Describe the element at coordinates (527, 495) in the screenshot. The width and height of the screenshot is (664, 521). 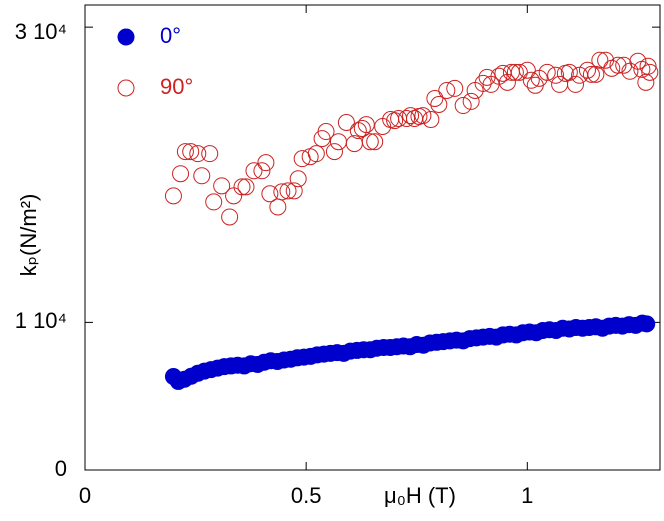
I see `x-tick-label: 1` at that location.